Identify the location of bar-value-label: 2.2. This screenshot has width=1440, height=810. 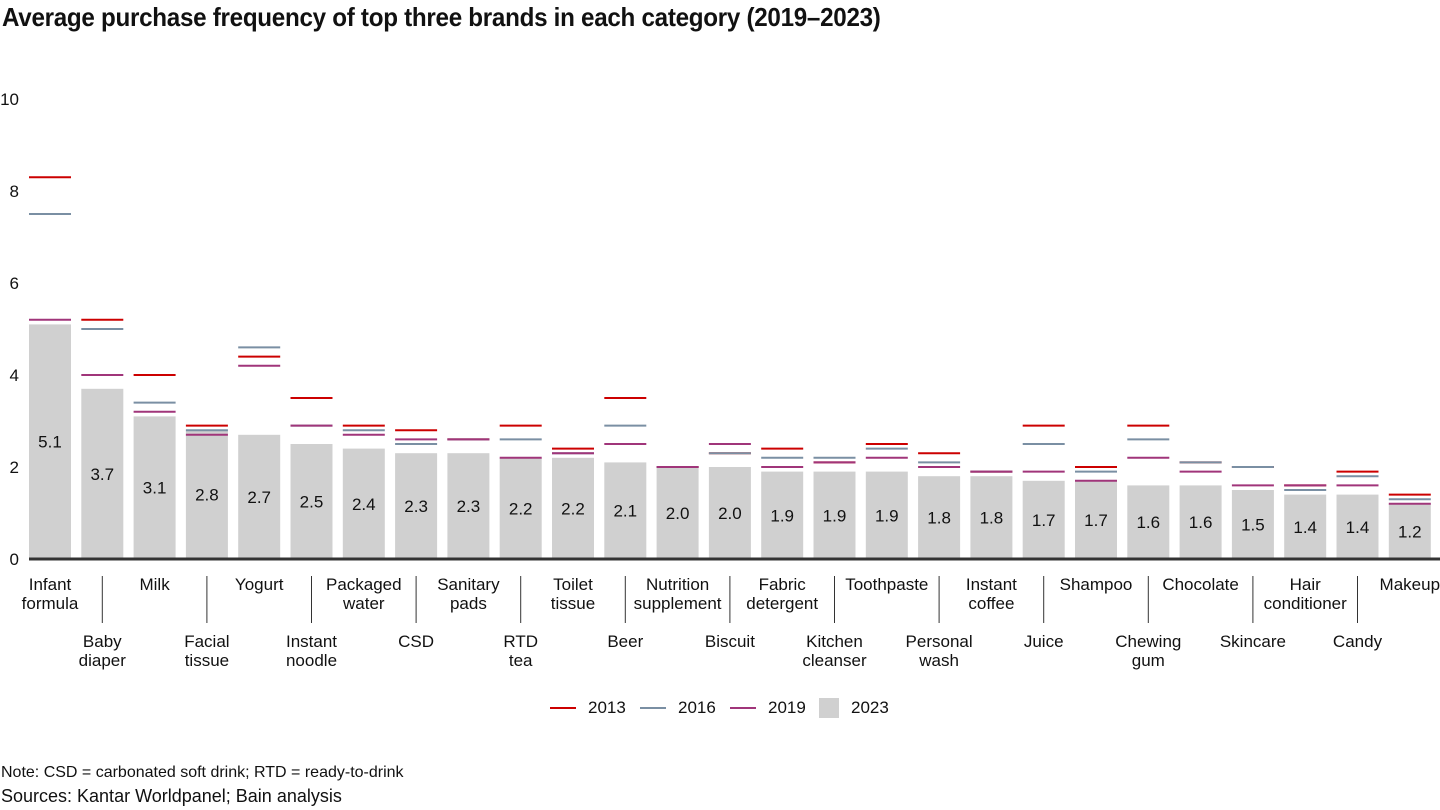
(521, 508).